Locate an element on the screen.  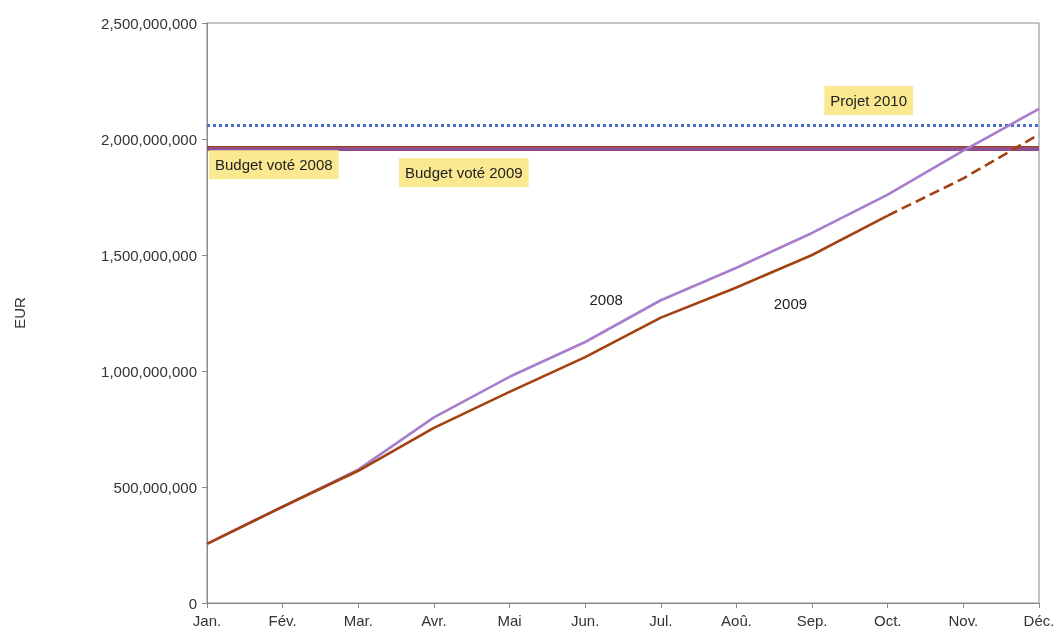
x-tick-label: Jun. is located at coordinates (585, 620).